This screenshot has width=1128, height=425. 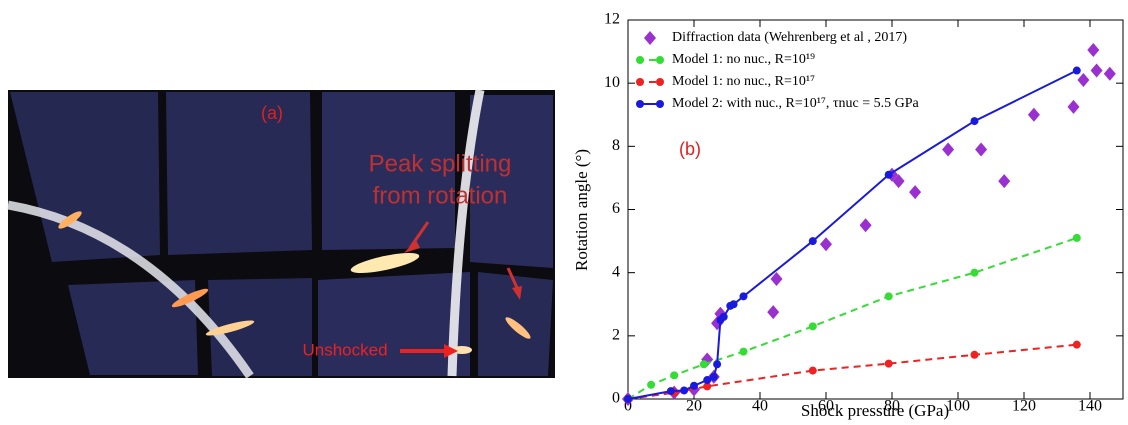 What do you see at coordinates (826, 406) in the screenshot?
I see `x-tick-label: 60` at bounding box center [826, 406].